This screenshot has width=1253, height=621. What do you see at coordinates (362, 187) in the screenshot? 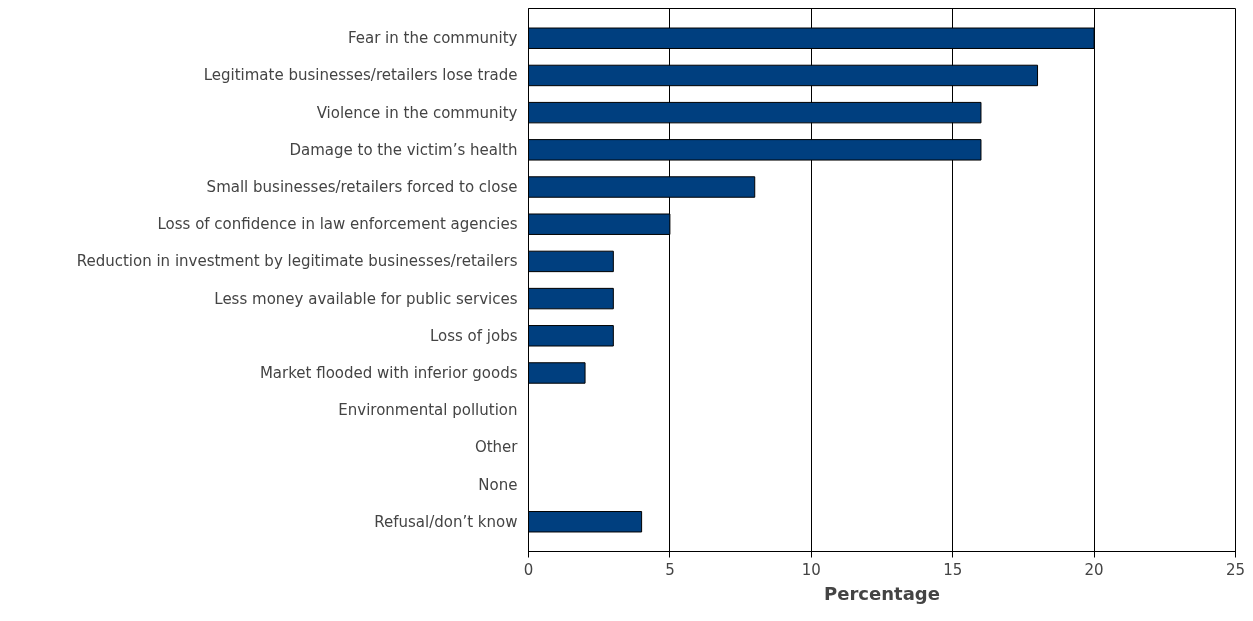
I see `y-tick-label: Small businesses/retailers forced to close` at bounding box center [362, 187].